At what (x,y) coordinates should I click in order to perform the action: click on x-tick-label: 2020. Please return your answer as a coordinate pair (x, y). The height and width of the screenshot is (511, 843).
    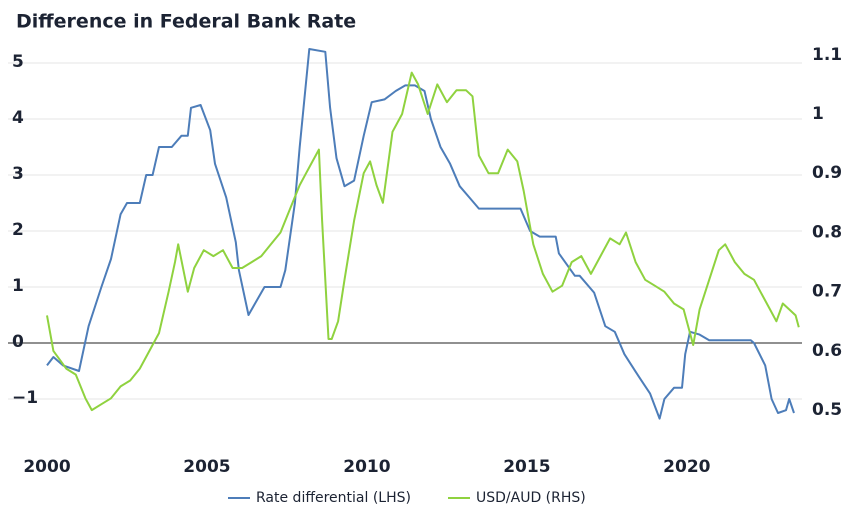
    Looking at the image, I should click on (686, 467).